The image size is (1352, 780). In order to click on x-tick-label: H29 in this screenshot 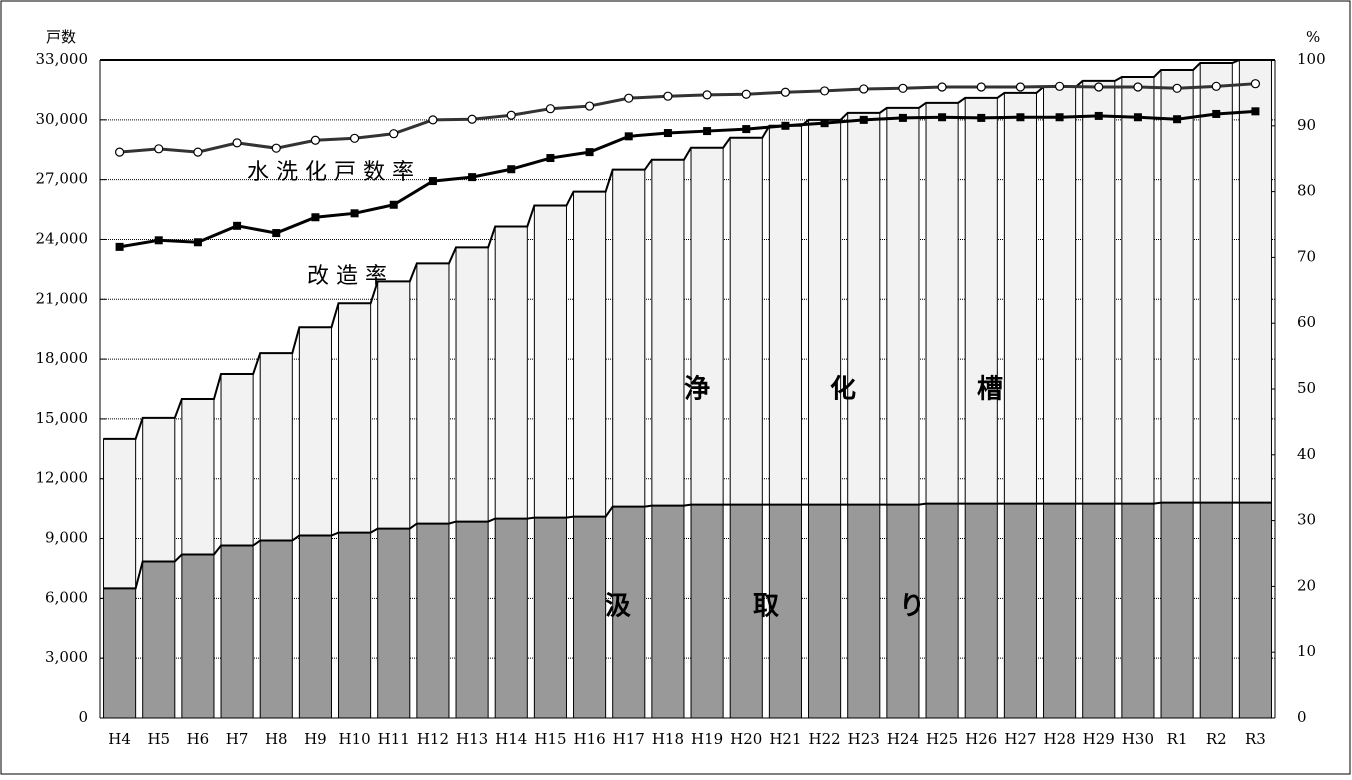, I will do `click(1099, 739)`.